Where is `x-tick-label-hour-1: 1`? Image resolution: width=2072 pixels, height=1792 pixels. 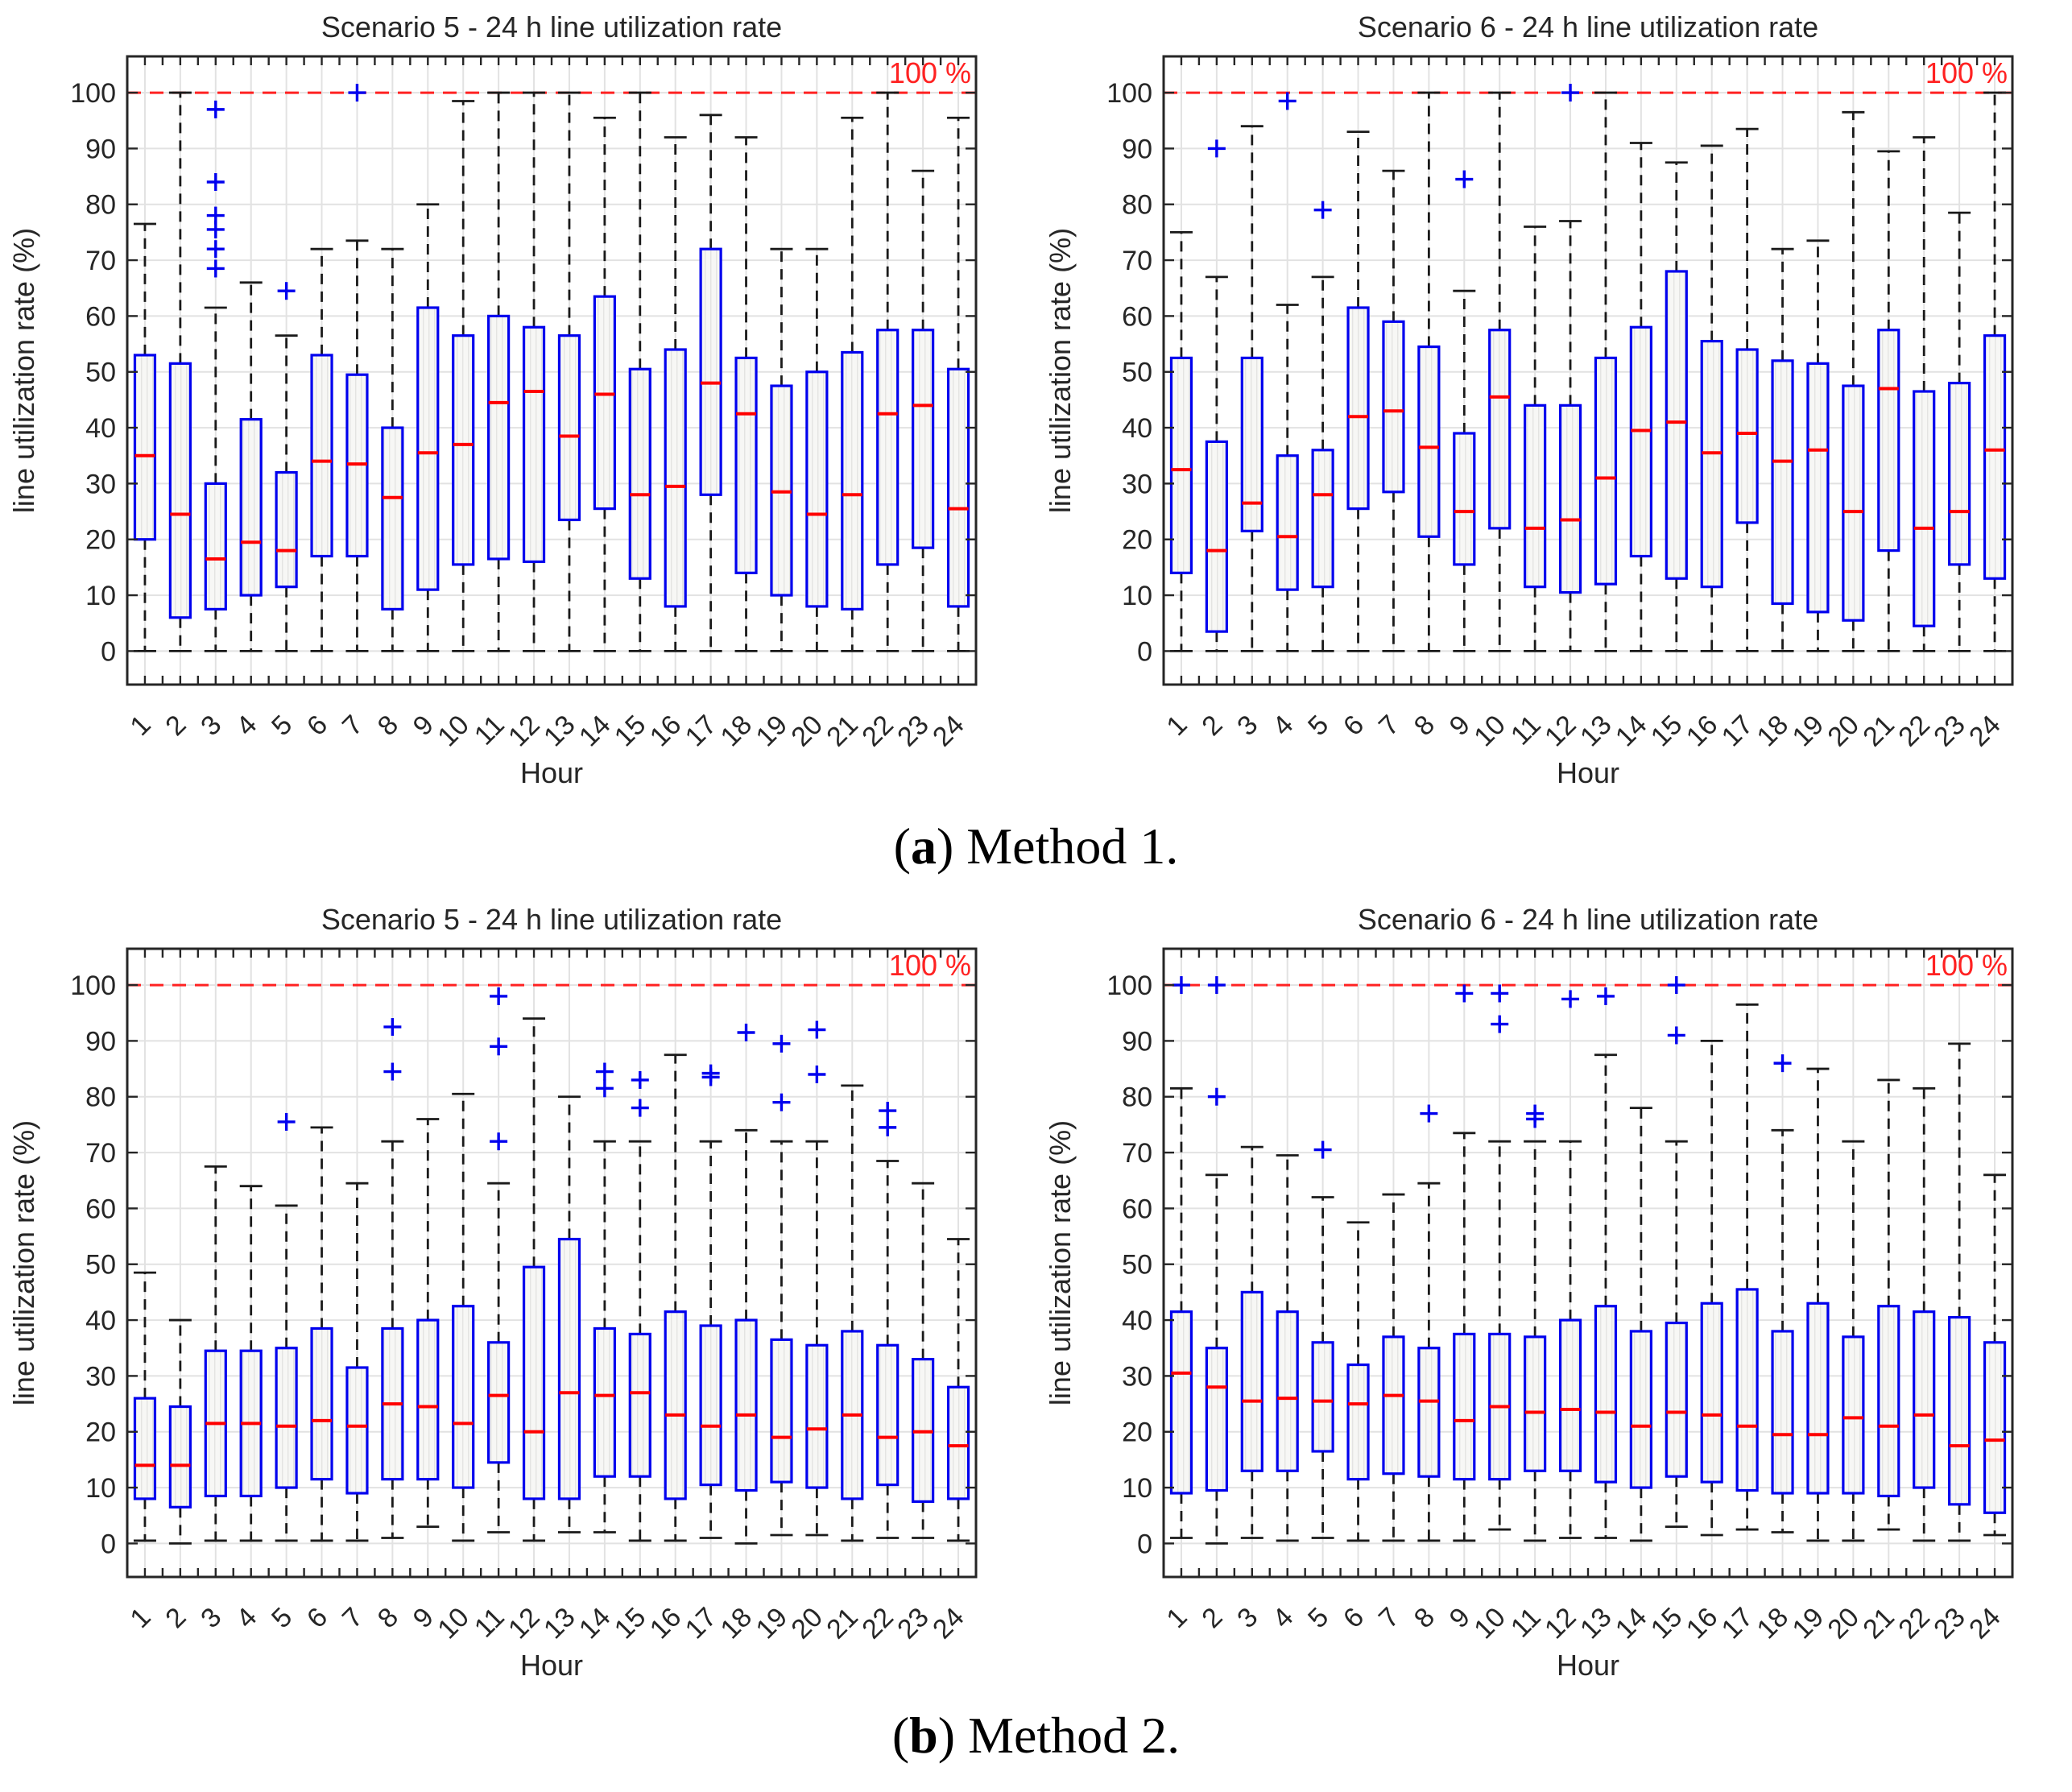 x-tick-label-hour-1: 1 is located at coordinates (1176, 1618).